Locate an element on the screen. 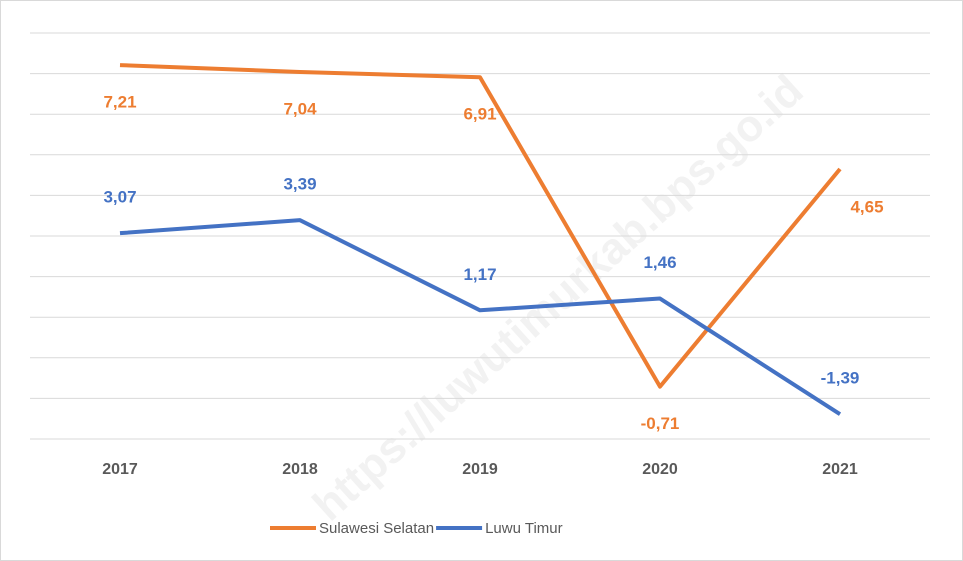 The height and width of the screenshot is (561, 963). x-tick-label: 2019 is located at coordinates (480, 469).